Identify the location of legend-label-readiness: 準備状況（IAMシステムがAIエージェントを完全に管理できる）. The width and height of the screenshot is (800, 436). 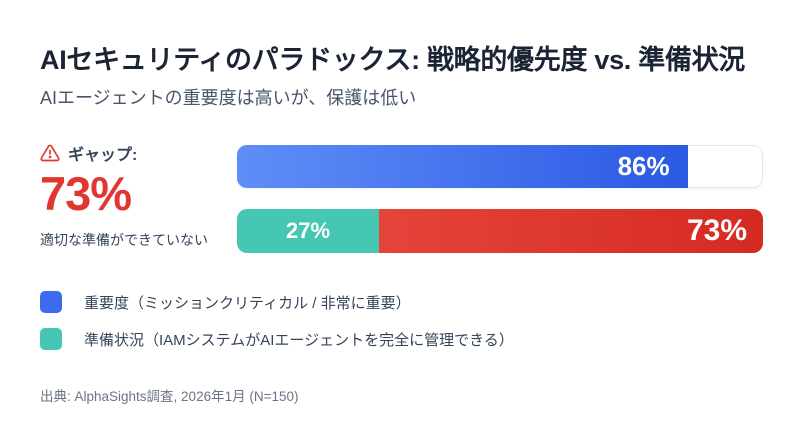
(299, 340).